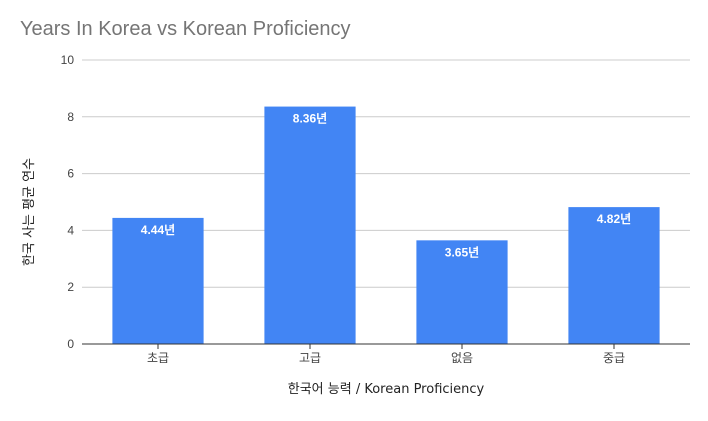 The image size is (708, 421). I want to click on bar-data-label: 3.65년, so click(462, 252).